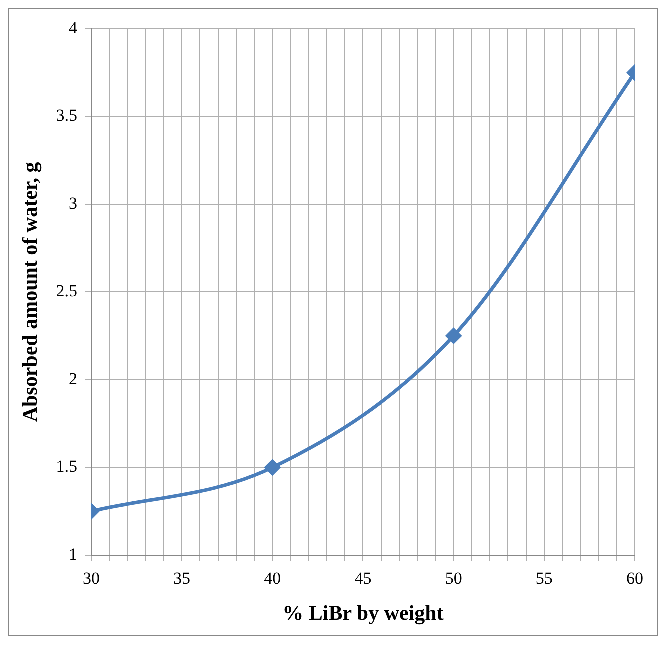  Describe the element at coordinates (67, 291) in the screenshot. I see `y-tick-label: 2.5` at that location.